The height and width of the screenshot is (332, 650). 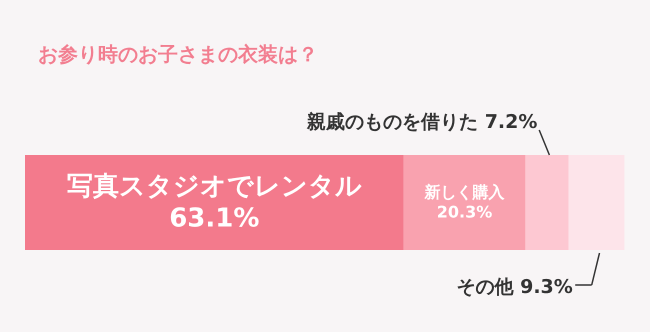 I want to click on text: 親戚のものを借りた 7.2%, so click(x=422, y=122).